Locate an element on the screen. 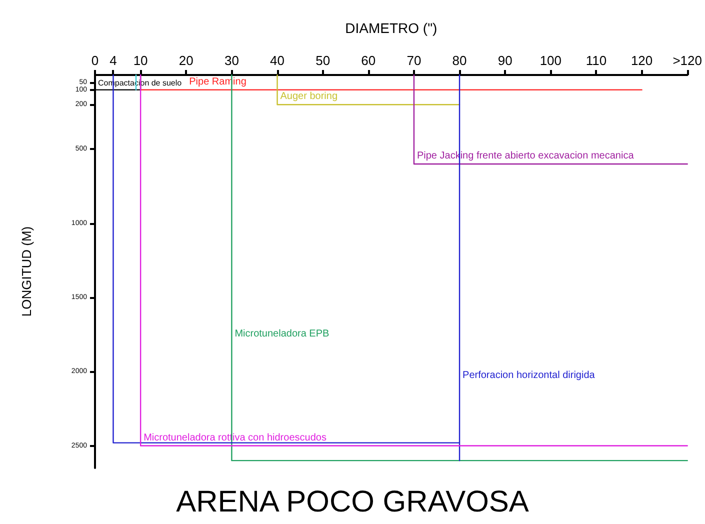 The width and height of the screenshot is (705, 524). x-tick-label: 110 is located at coordinates (596, 60).